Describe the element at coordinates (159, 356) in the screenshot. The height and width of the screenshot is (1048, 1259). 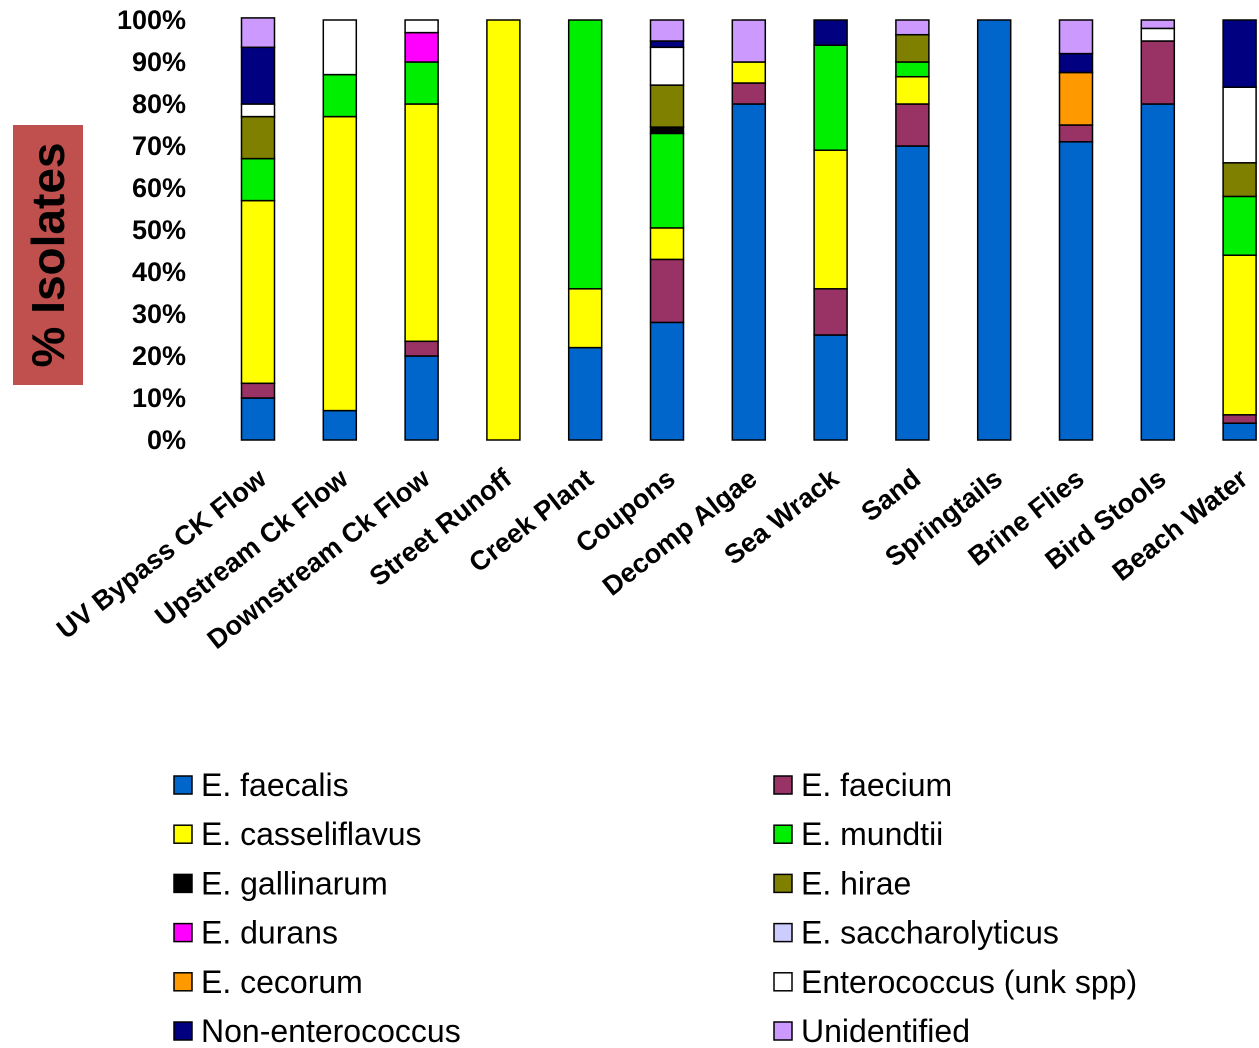
I see `y-tick-label: 20%` at that location.